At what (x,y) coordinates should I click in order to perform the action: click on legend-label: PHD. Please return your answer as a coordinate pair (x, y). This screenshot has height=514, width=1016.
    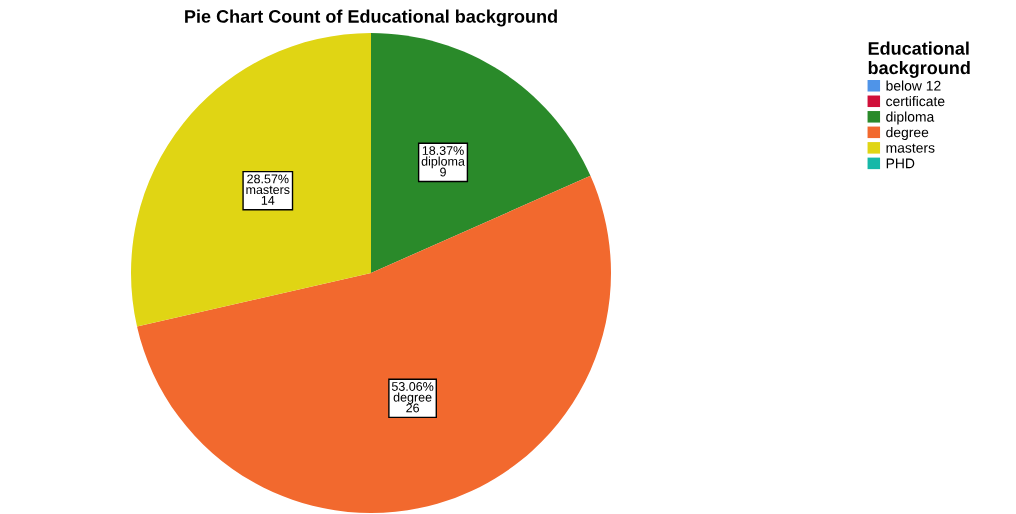
    Looking at the image, I should click on (900, 163).